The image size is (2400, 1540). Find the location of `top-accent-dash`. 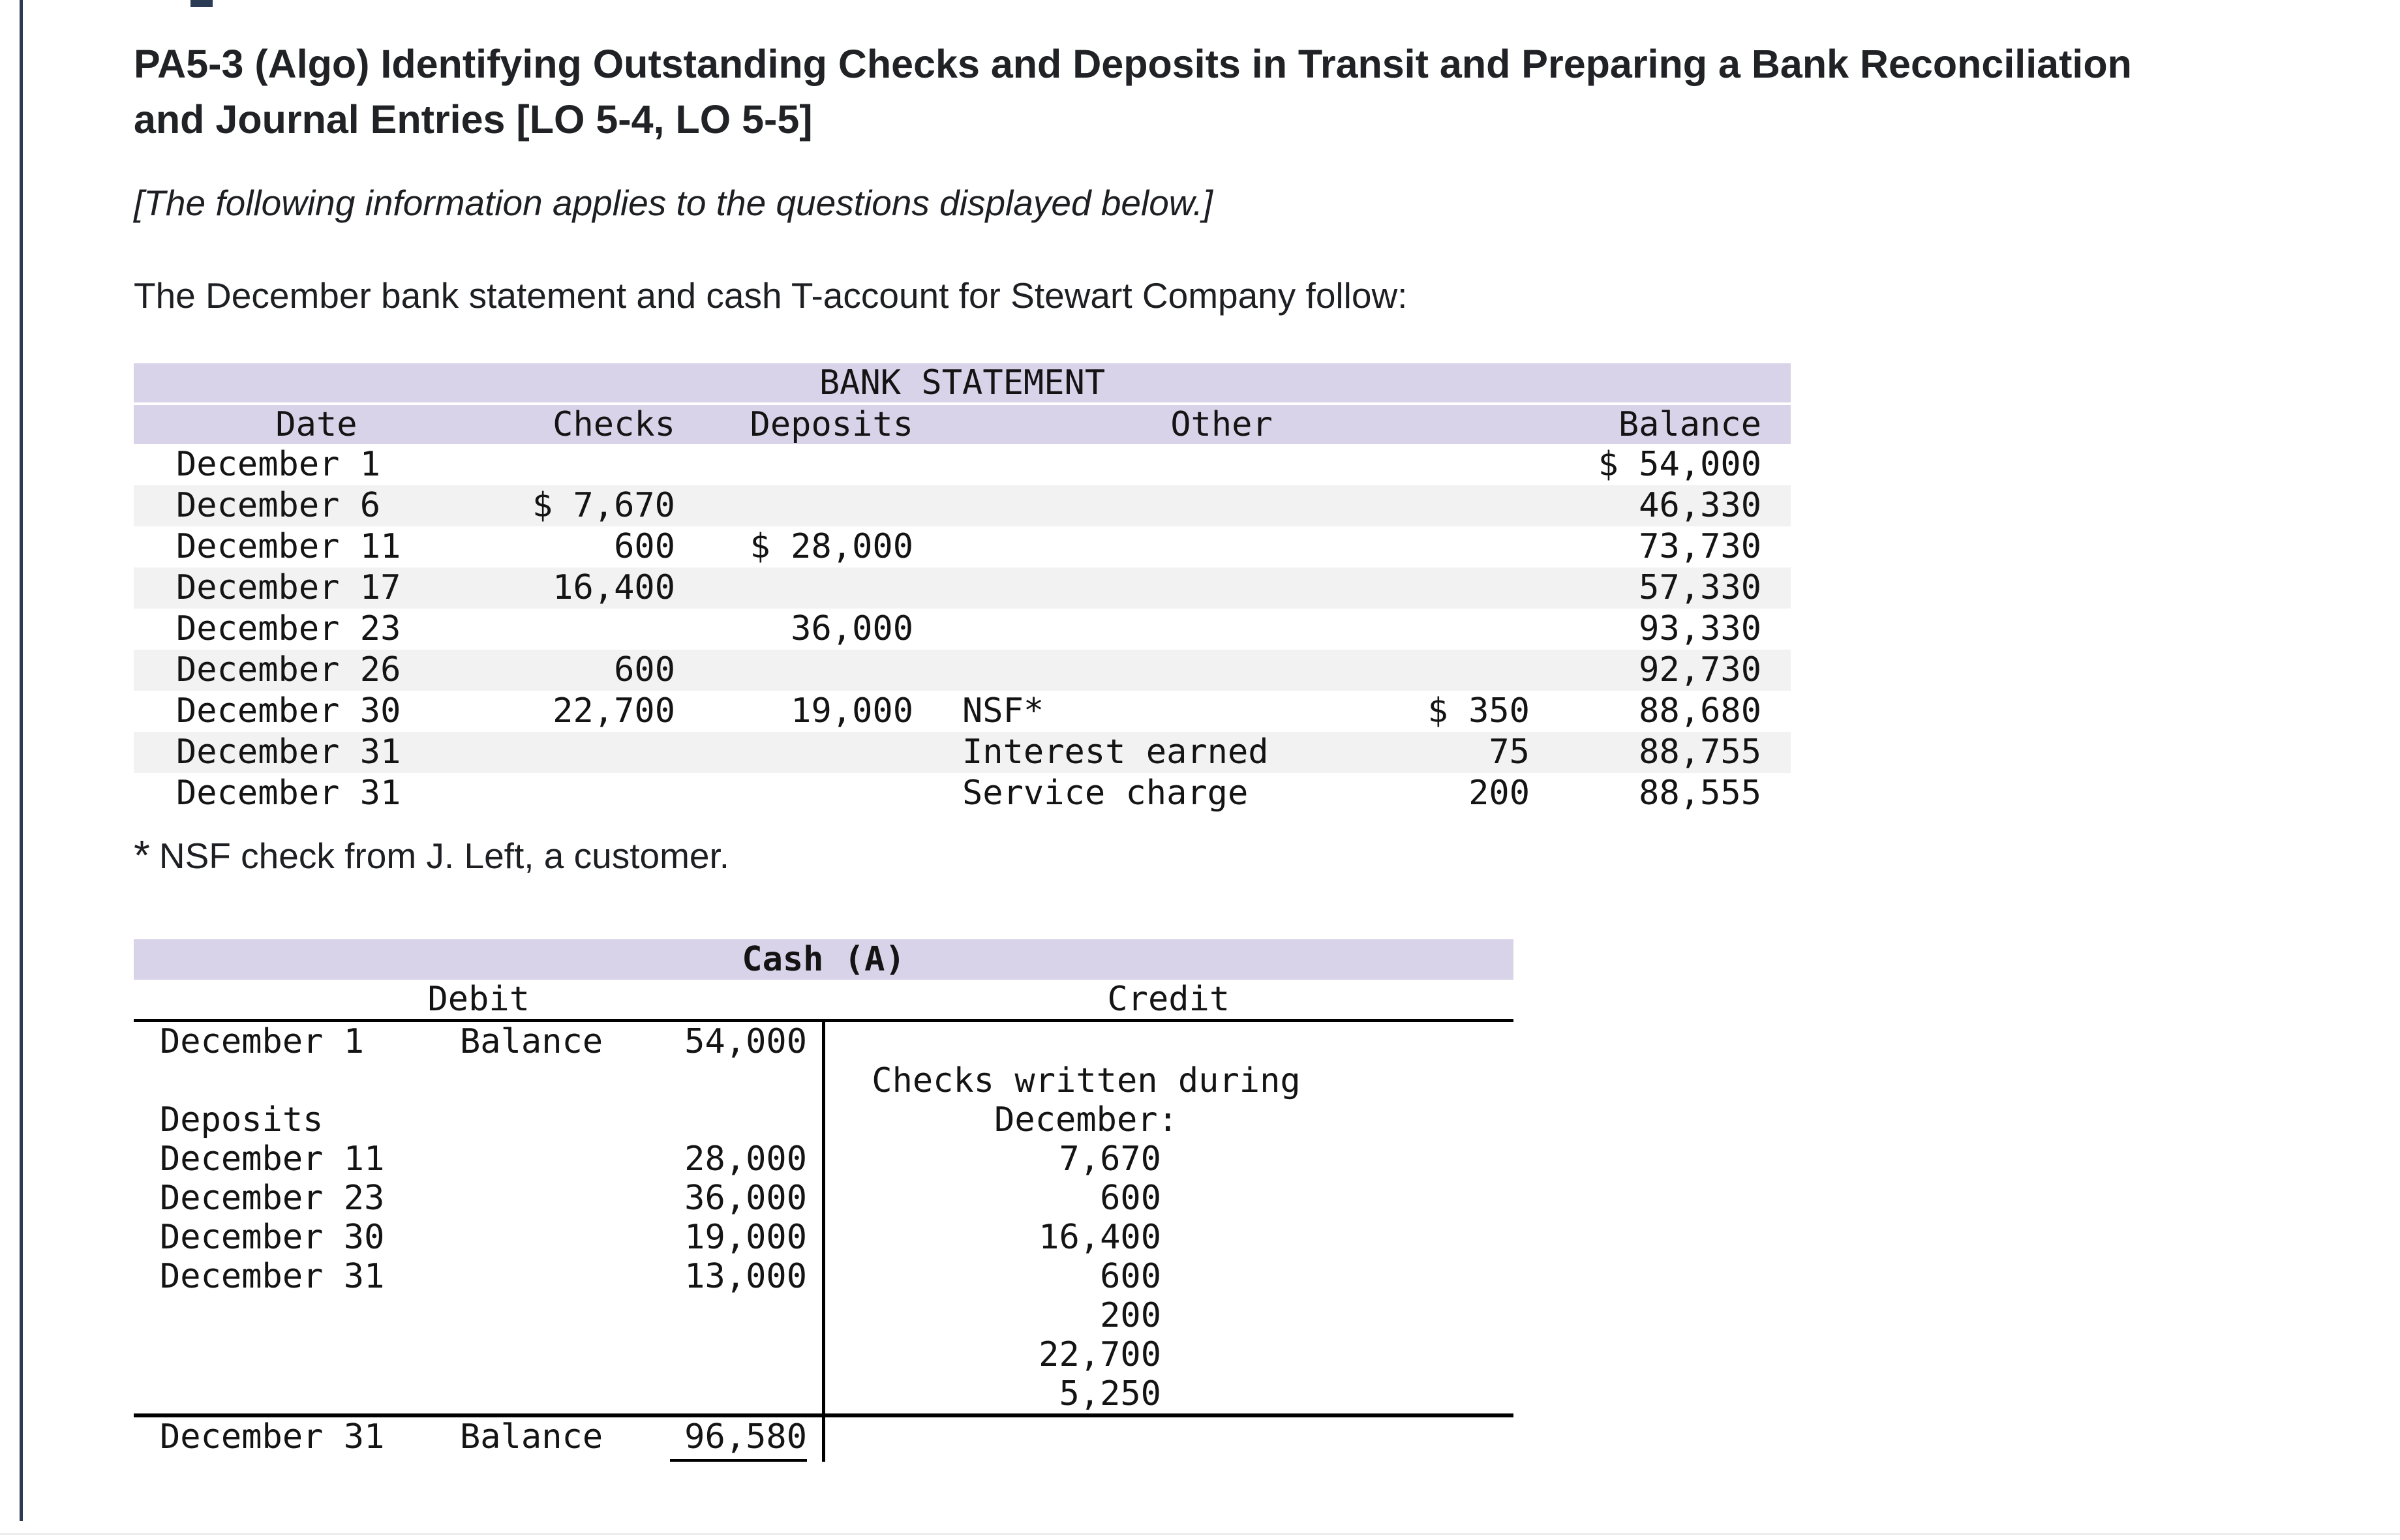

top-accent-dash is located at coordinates (202, 3).